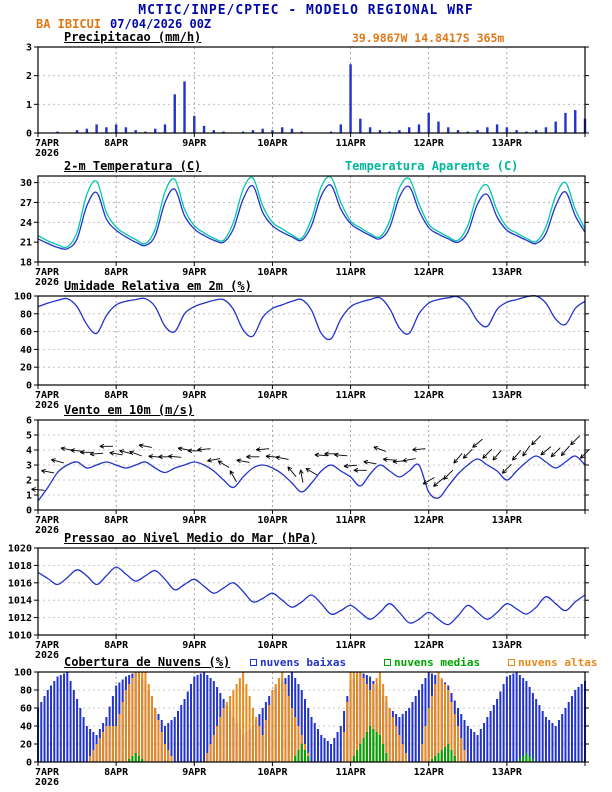  I want to click on svg-text: 30, so click(26, 183).